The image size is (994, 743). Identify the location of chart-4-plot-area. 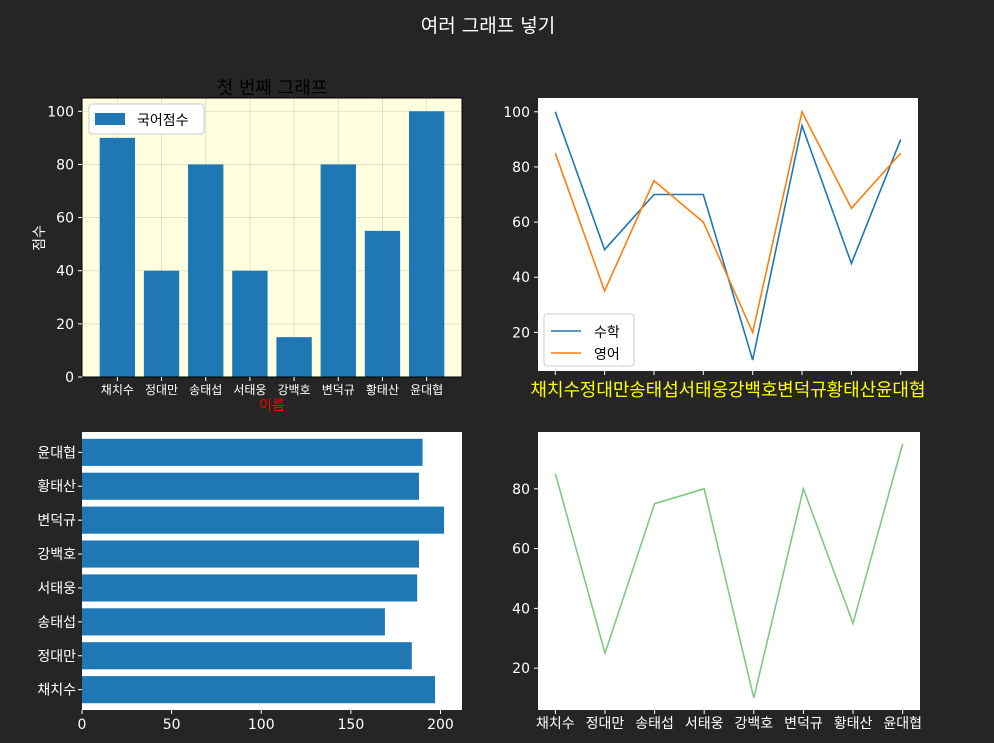
(729, 571).